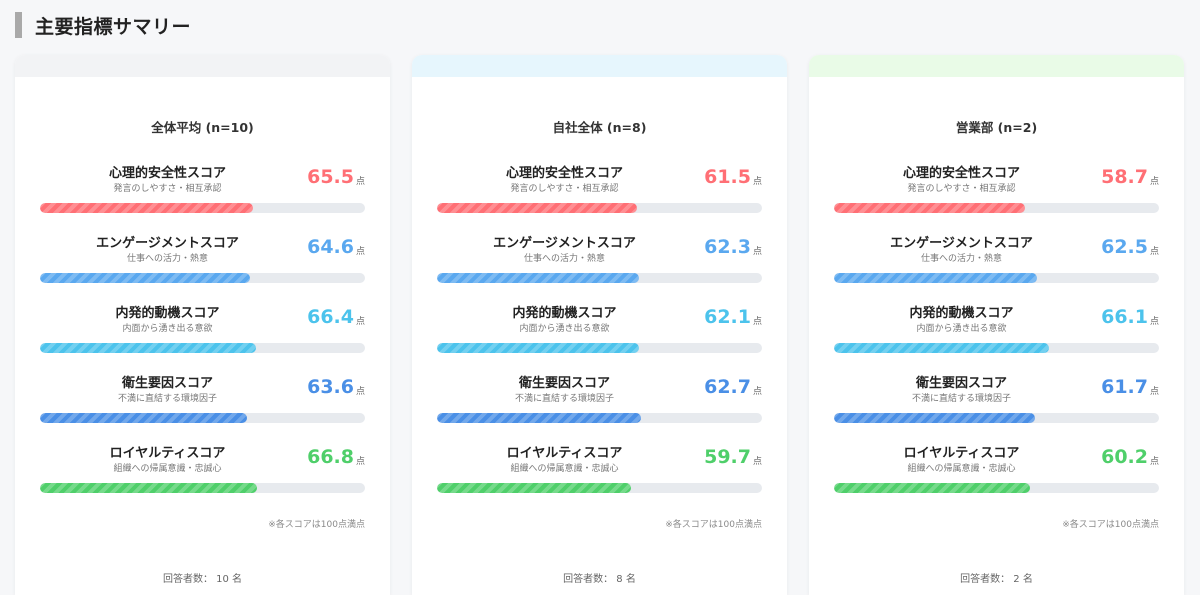 This screenshot has height=595, width=1200. I want to click on metric-score: 65.5 点, so click(336, 175).